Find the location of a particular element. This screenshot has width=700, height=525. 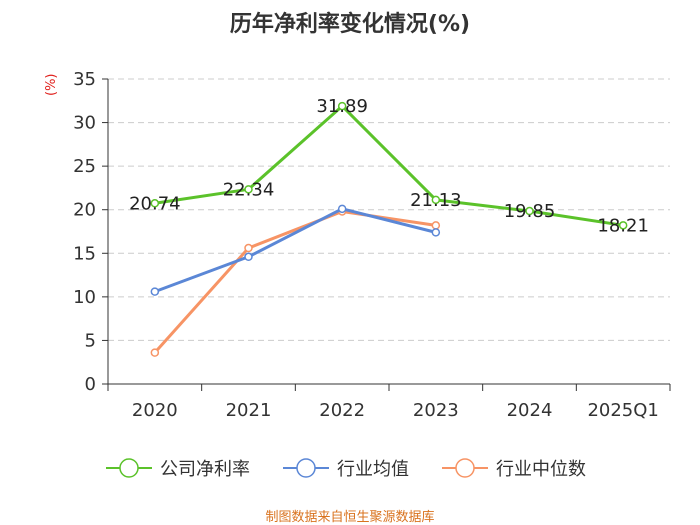

y-tick-label: 35 is located at coordinates (84, 79).